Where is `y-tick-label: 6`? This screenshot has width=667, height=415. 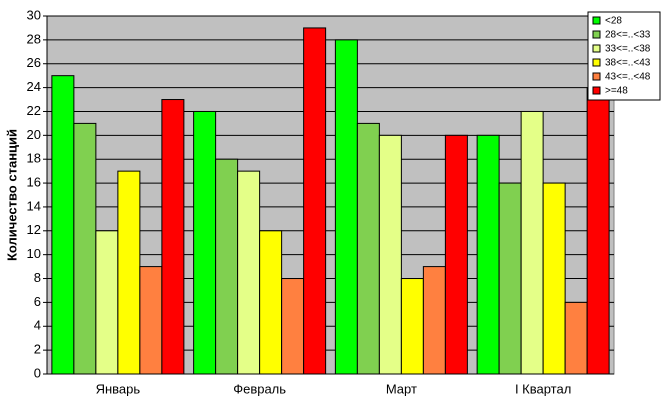
y-tick-label: 6 is located at coordinates (37, 301).